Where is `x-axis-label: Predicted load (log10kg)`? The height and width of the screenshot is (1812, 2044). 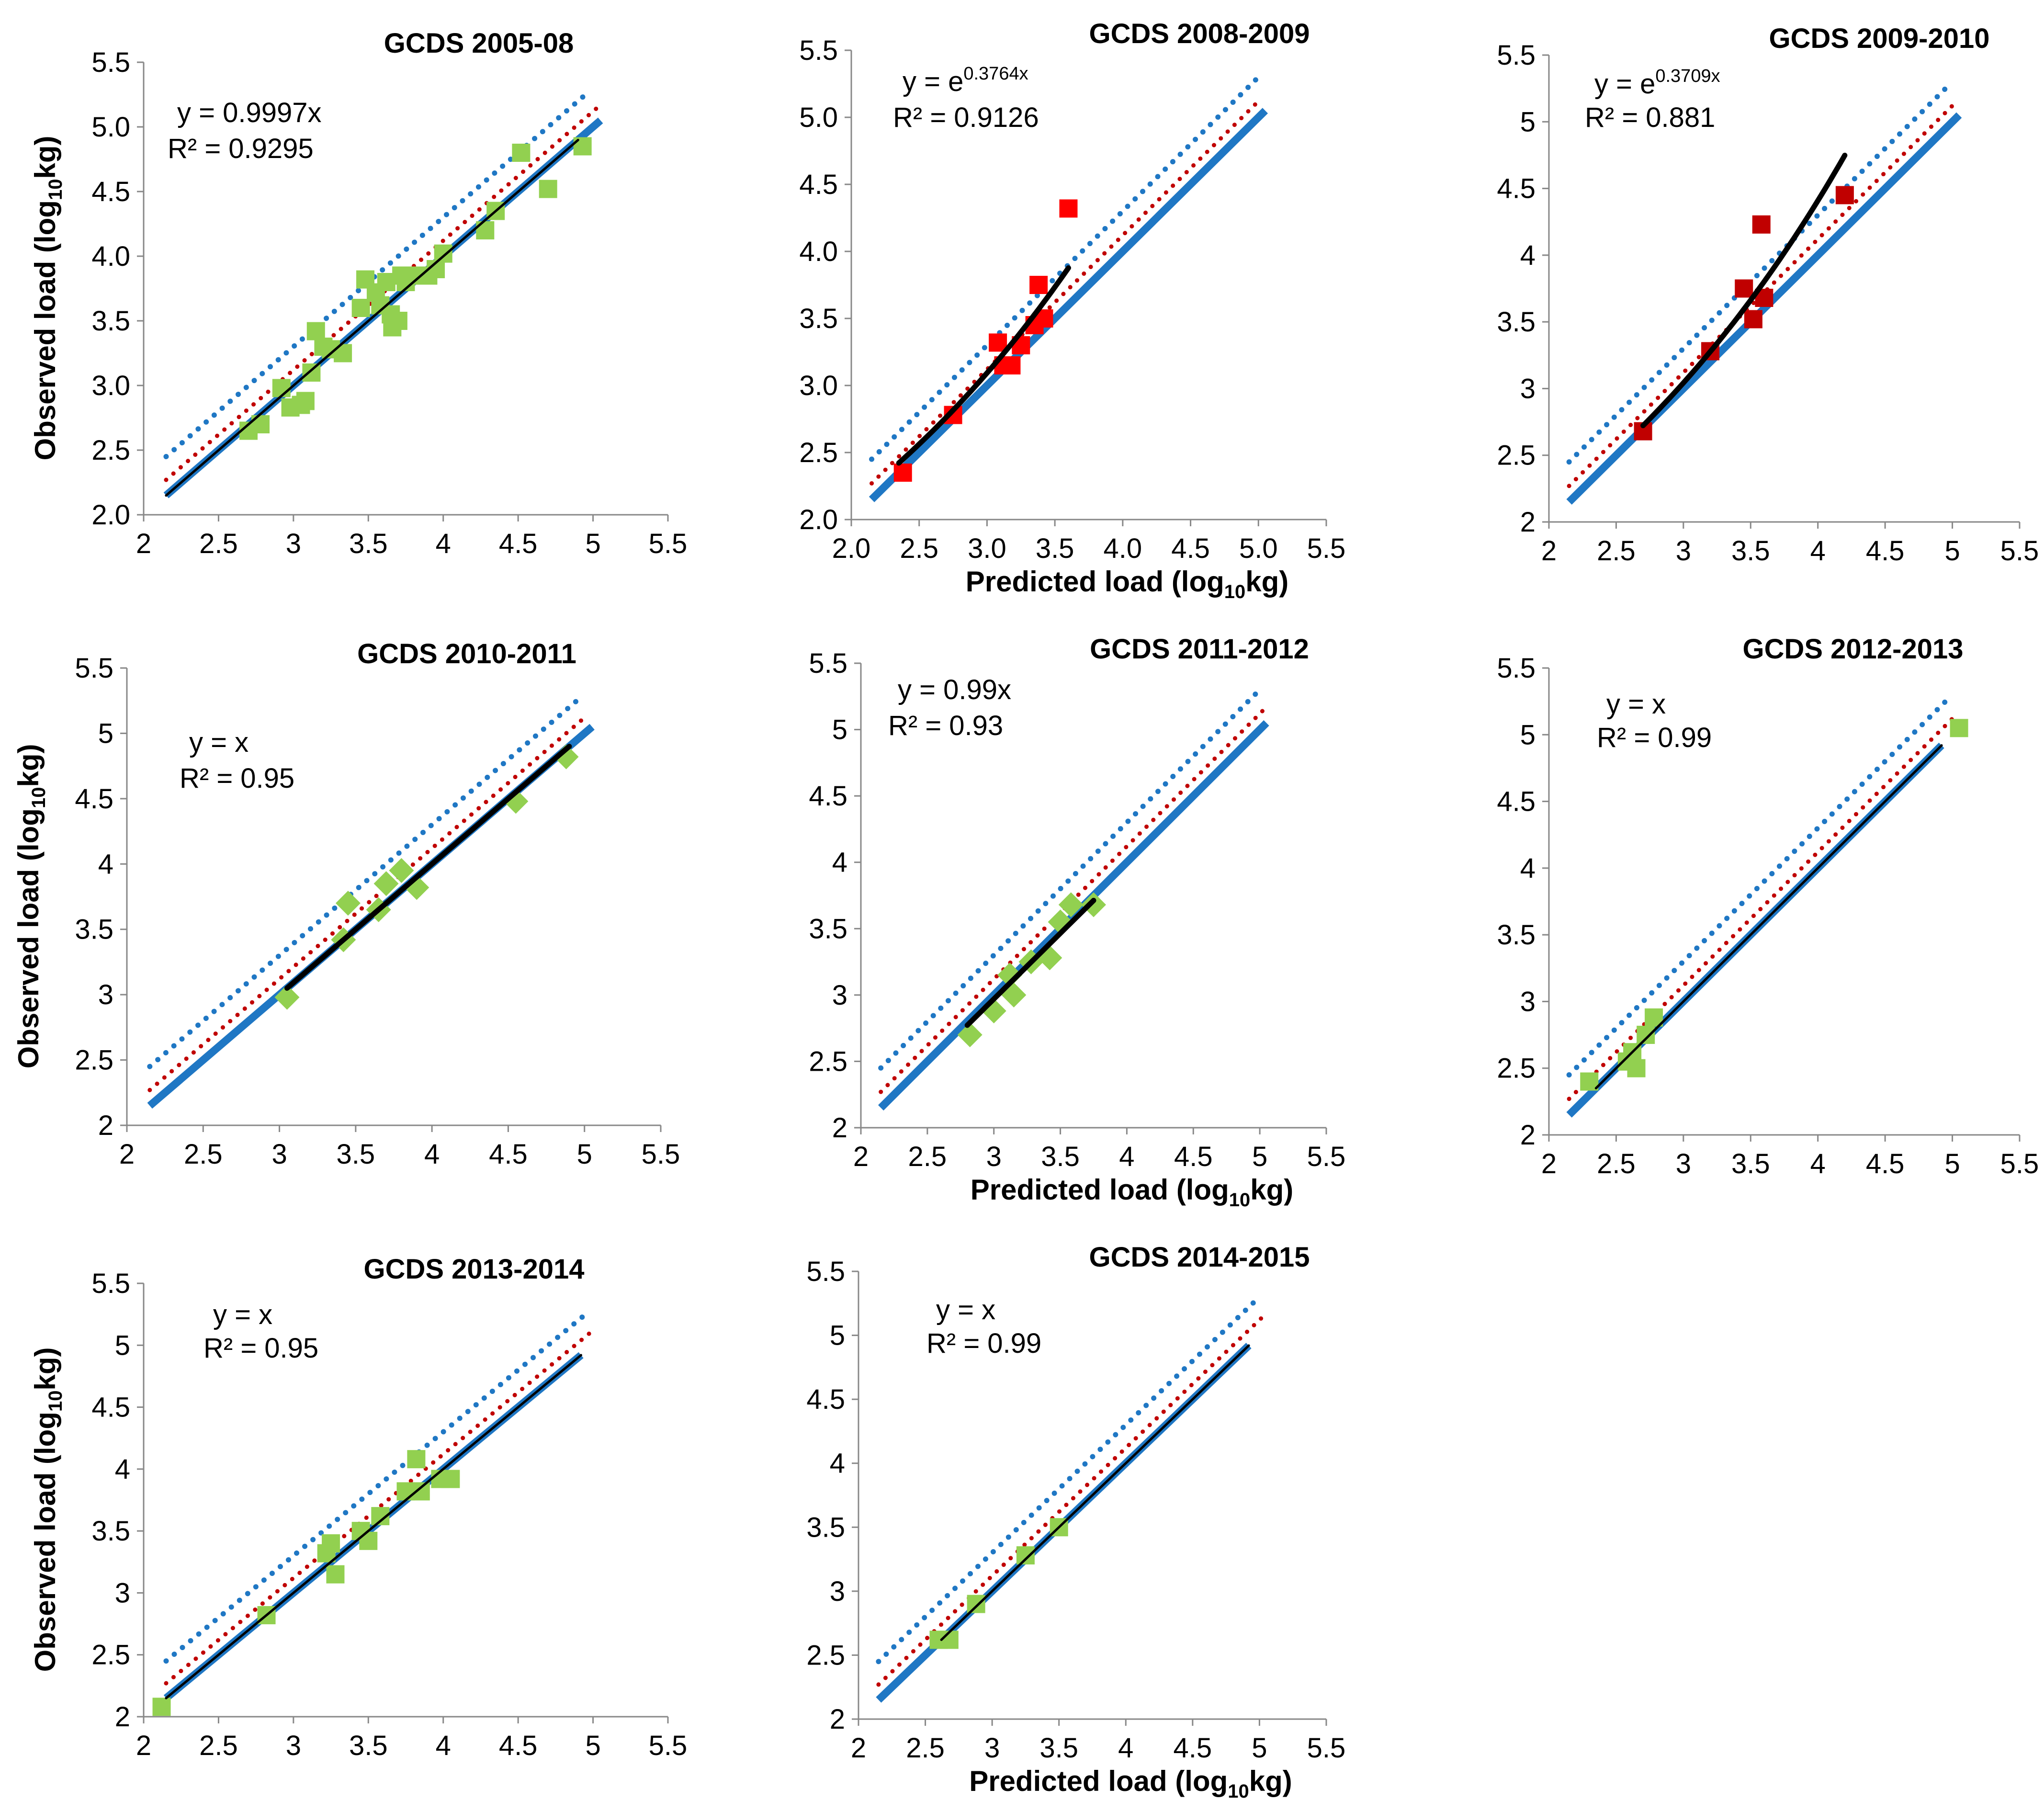
x-axis-label: Predicted load (log10kg) is located at coordinates (1127, 584).